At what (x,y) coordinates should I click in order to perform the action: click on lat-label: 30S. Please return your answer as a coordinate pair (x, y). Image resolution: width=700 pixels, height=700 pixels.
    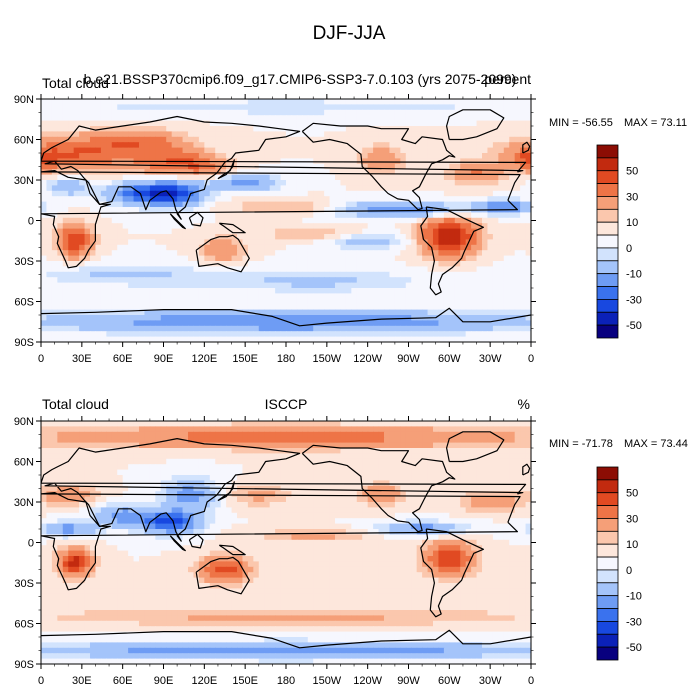
    Looking at the image, I should click on (24, 262).